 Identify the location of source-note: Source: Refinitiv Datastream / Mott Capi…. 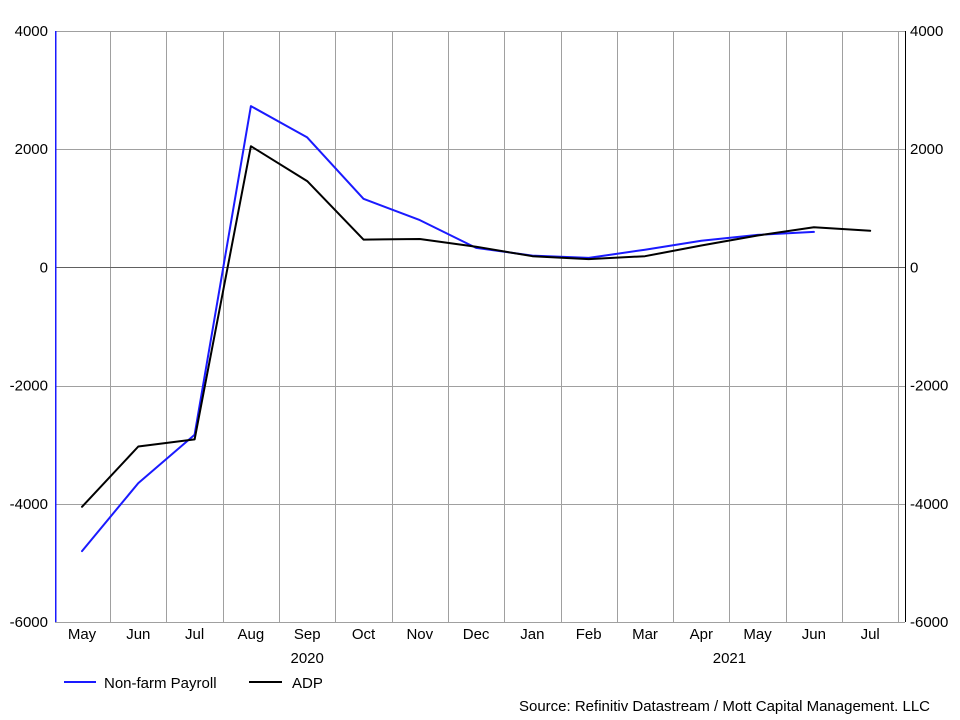
(724, 706).